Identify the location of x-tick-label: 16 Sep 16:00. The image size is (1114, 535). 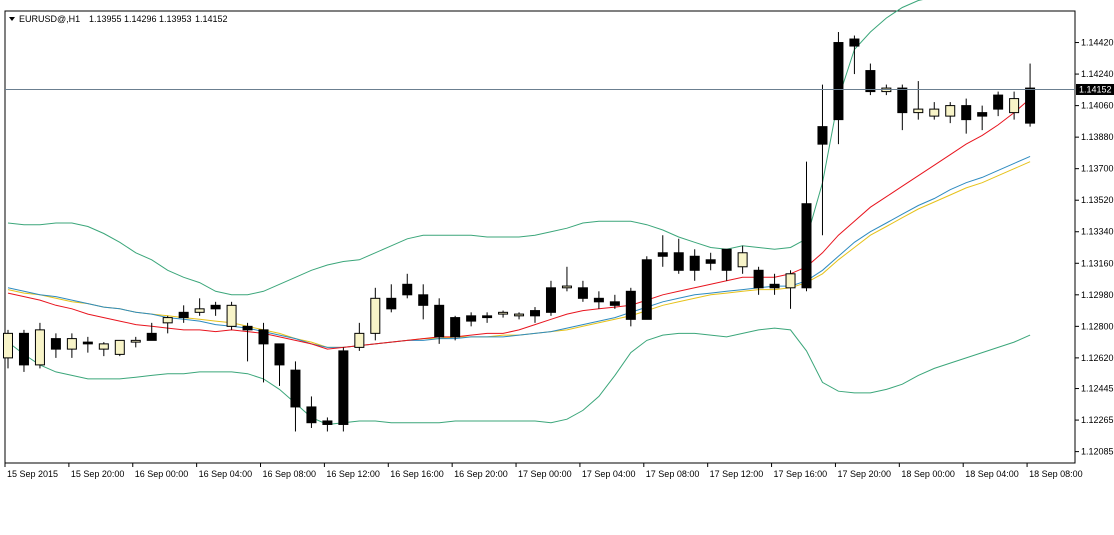
(417, 474).